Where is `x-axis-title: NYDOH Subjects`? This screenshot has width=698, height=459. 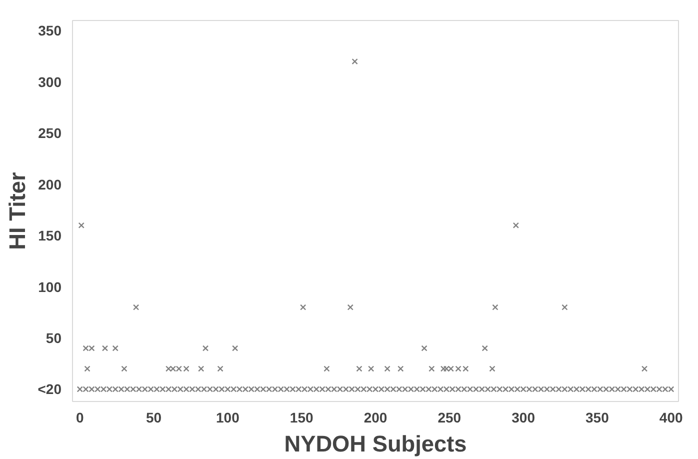 x-axis-title: NYDOH Subjects is located at coordinates (375, 443).